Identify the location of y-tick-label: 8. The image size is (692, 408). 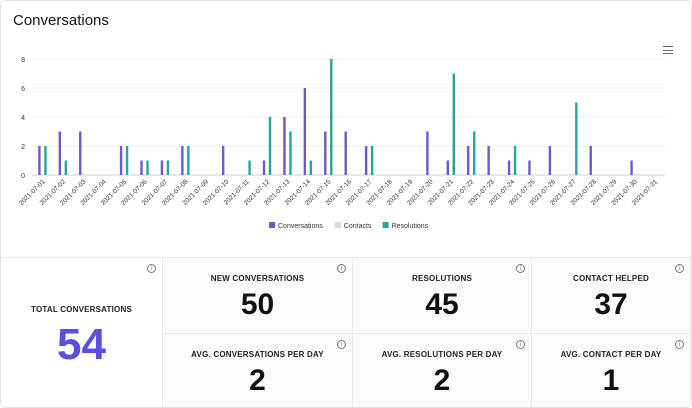
(23, 60).